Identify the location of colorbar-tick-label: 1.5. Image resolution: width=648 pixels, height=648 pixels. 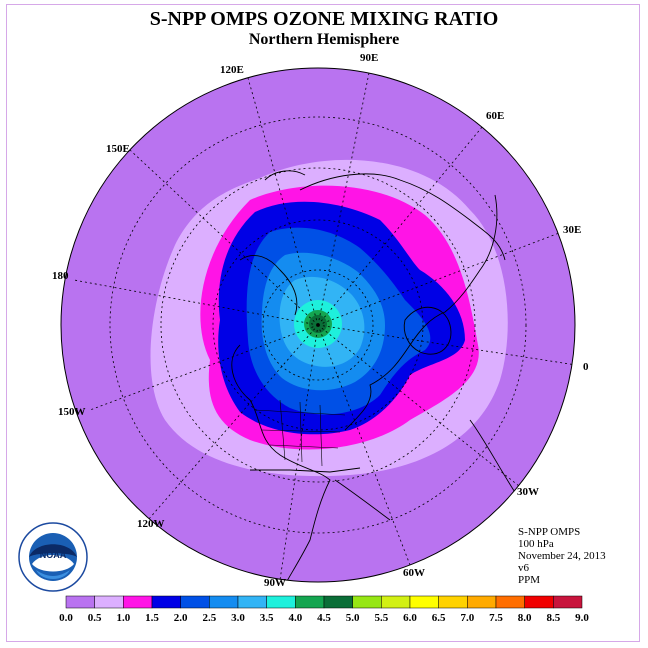
(152, 618).